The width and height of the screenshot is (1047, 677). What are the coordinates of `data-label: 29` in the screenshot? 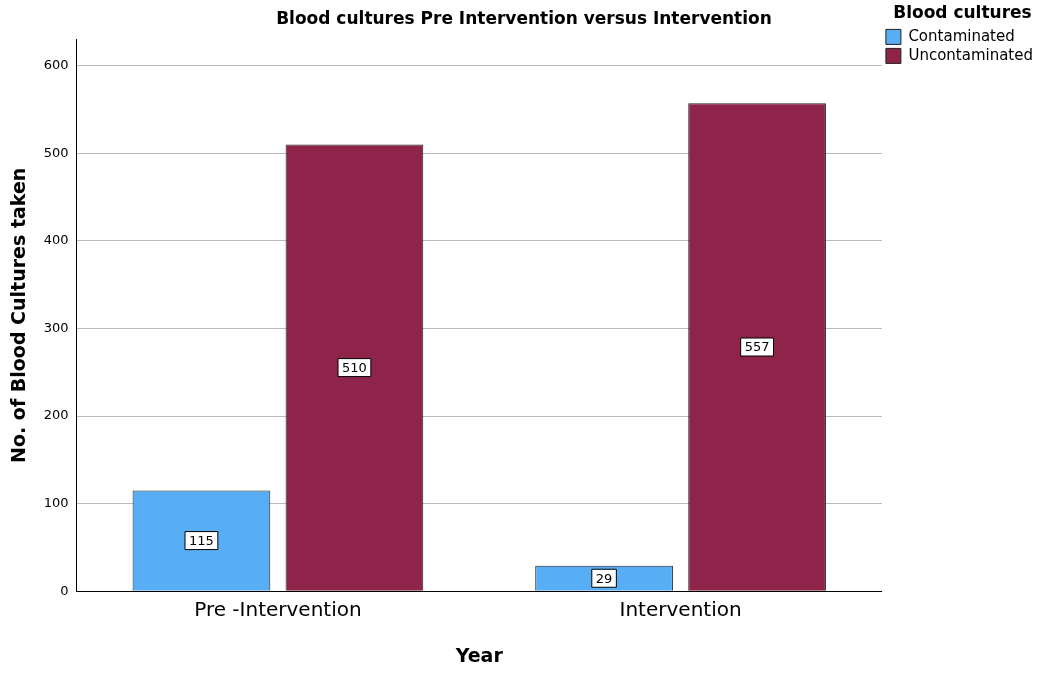 It's located at (604, 578).